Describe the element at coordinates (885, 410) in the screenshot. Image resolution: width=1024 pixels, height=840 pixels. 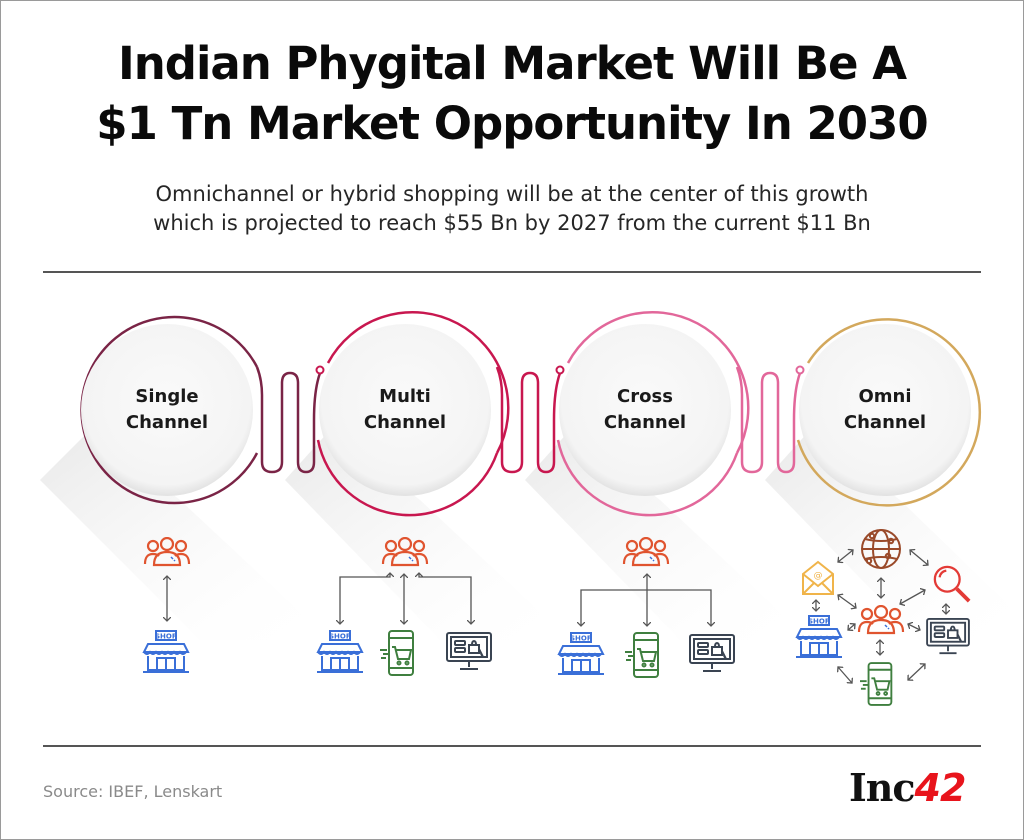
I see `stage-label-omni-channel: Omni Channel` at that location.